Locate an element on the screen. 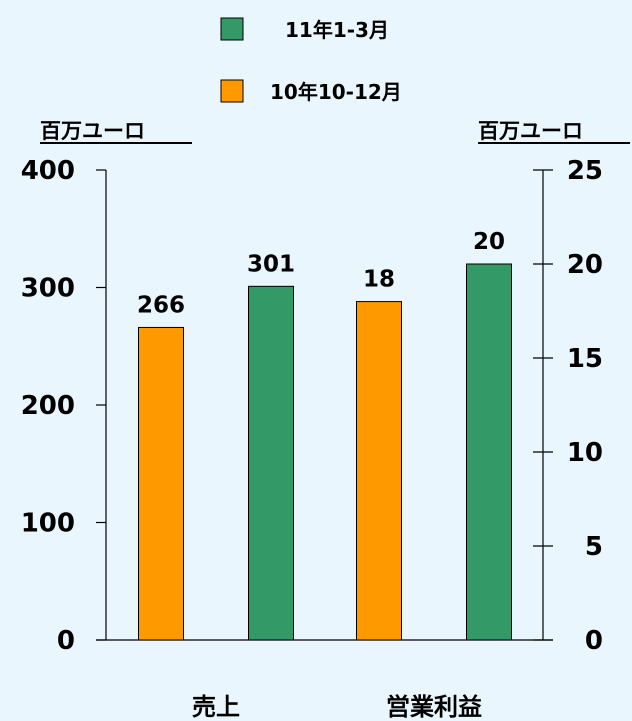 Image resolution: width=632 pixels, height=721 pixels. bar-value-label: 266 is located at coordinates (161, 305).